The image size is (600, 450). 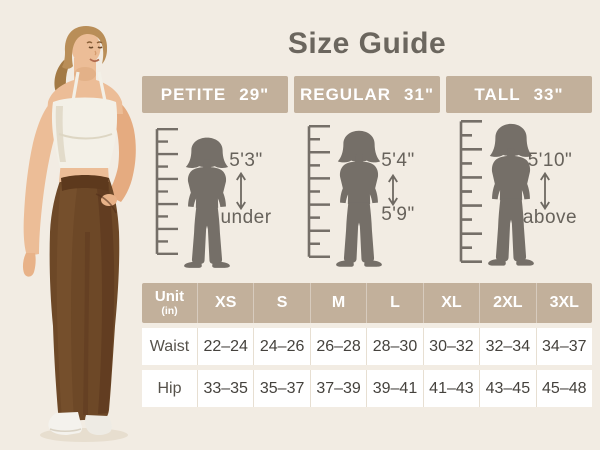 What do you see at coordinates (550, 217) in the screenshot?
I see `height-limit-bottom: above` at bounding box center [550, 217].